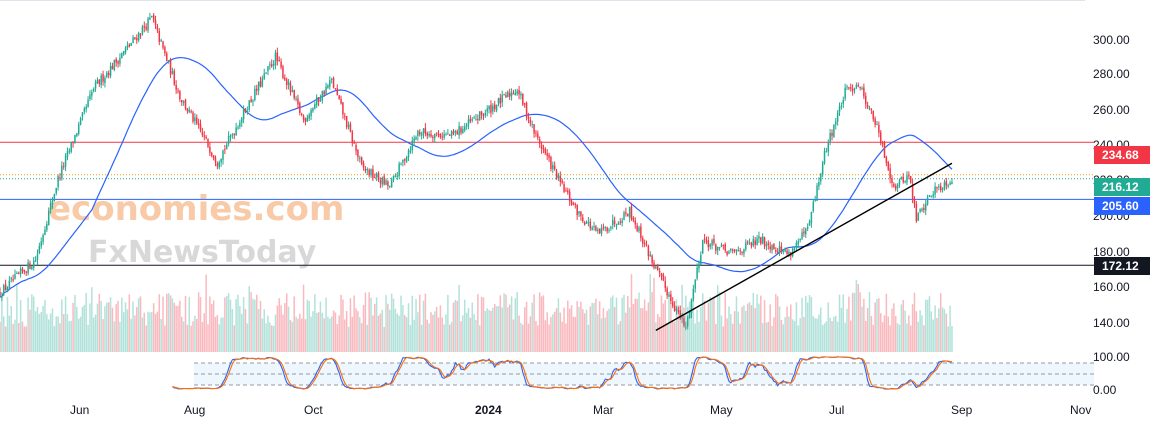 This screenshot has height=433, width=1171. What do you see at coordinates (1111, 287) in the screenshot?
I see `ytick-160: 160.00` at bounding box center [1111, 287].